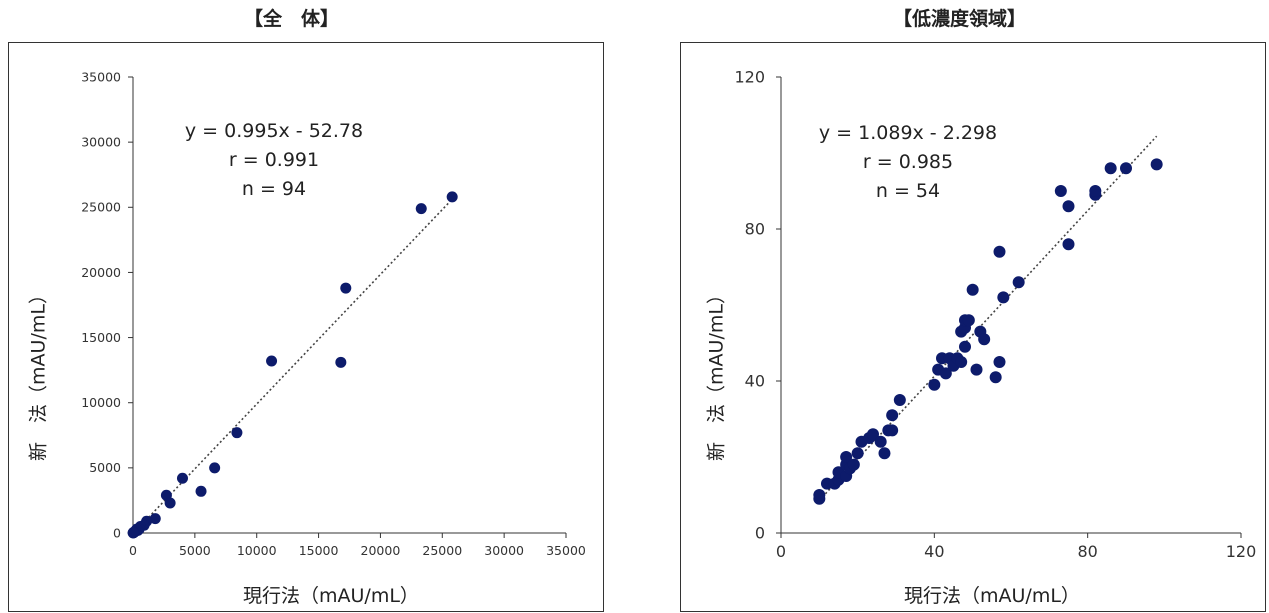  I want to click on correlation-coefficient: r = 0.991, so click(274, 160).